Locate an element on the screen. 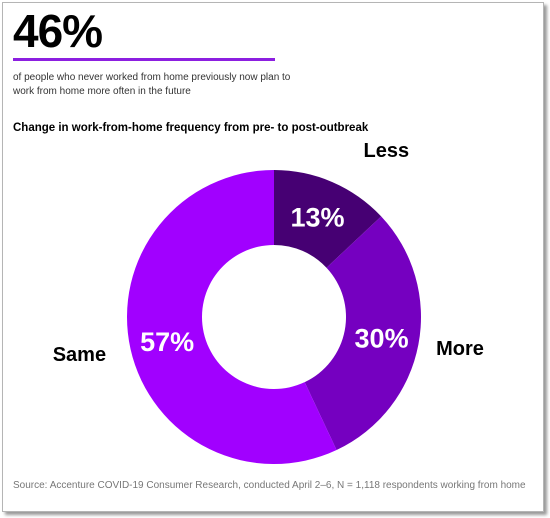 The width and height of the screenshot is (550, 518). slice-value-same: 57% is located at coordinates (167, 342).